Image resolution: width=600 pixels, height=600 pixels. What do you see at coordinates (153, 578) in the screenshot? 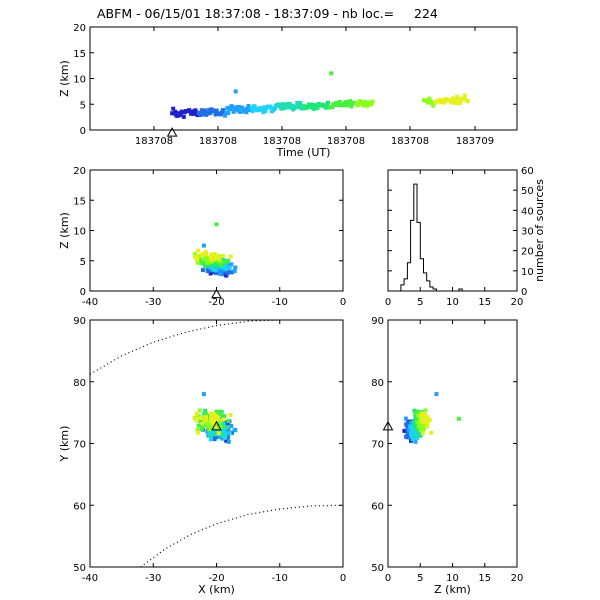
I see `x-tick-label: -30` at bounding box center [153, 578].